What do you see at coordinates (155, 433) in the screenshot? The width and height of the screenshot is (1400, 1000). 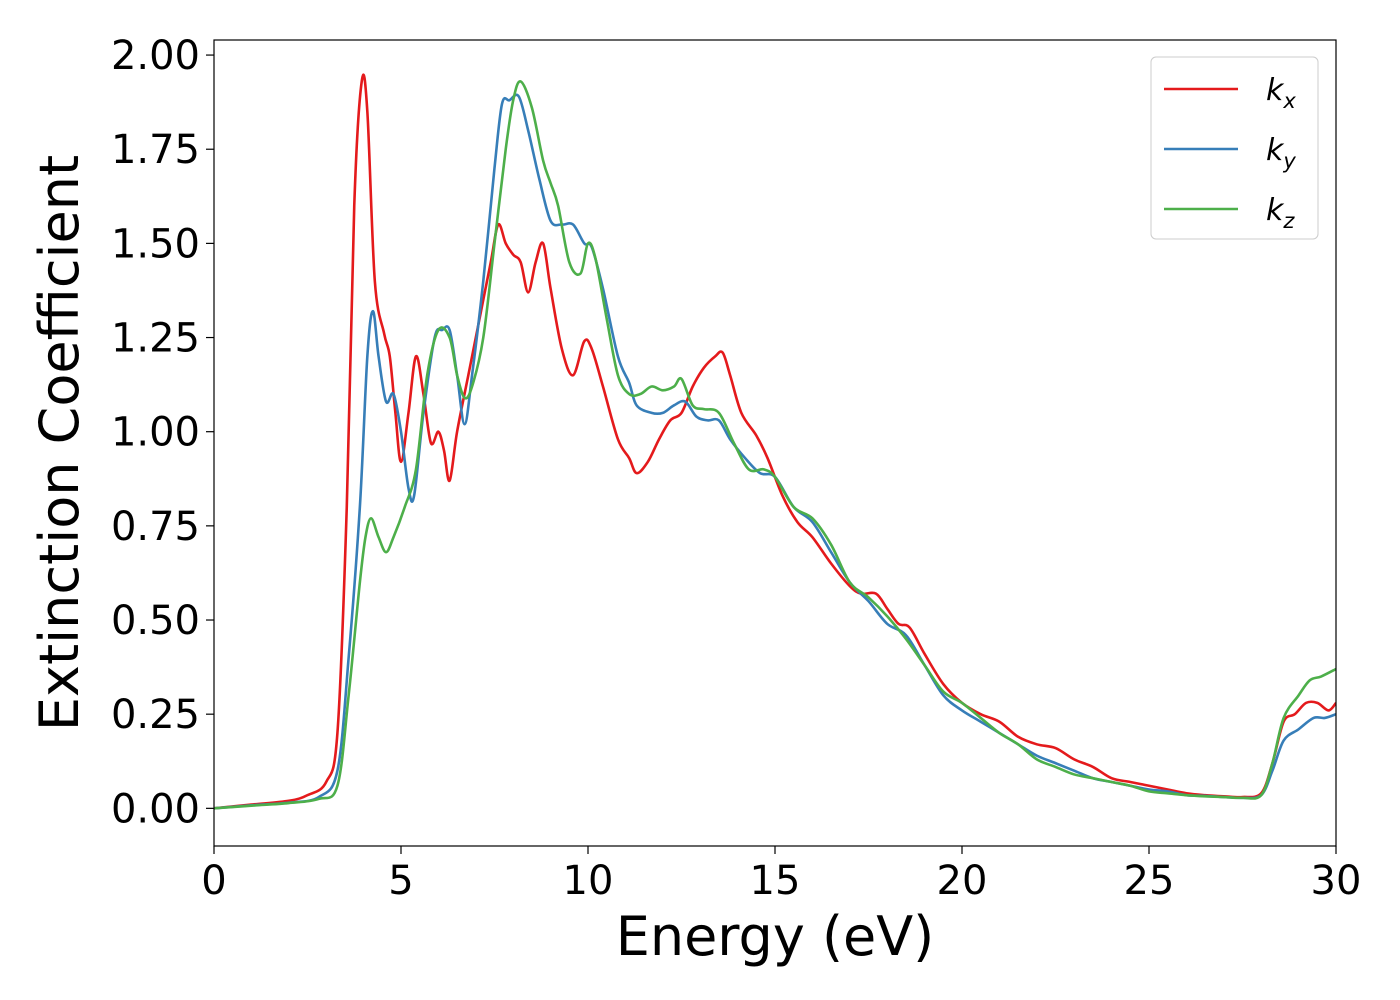 I see `y-tick-label: 1.00` at bounding box center [155, 433].